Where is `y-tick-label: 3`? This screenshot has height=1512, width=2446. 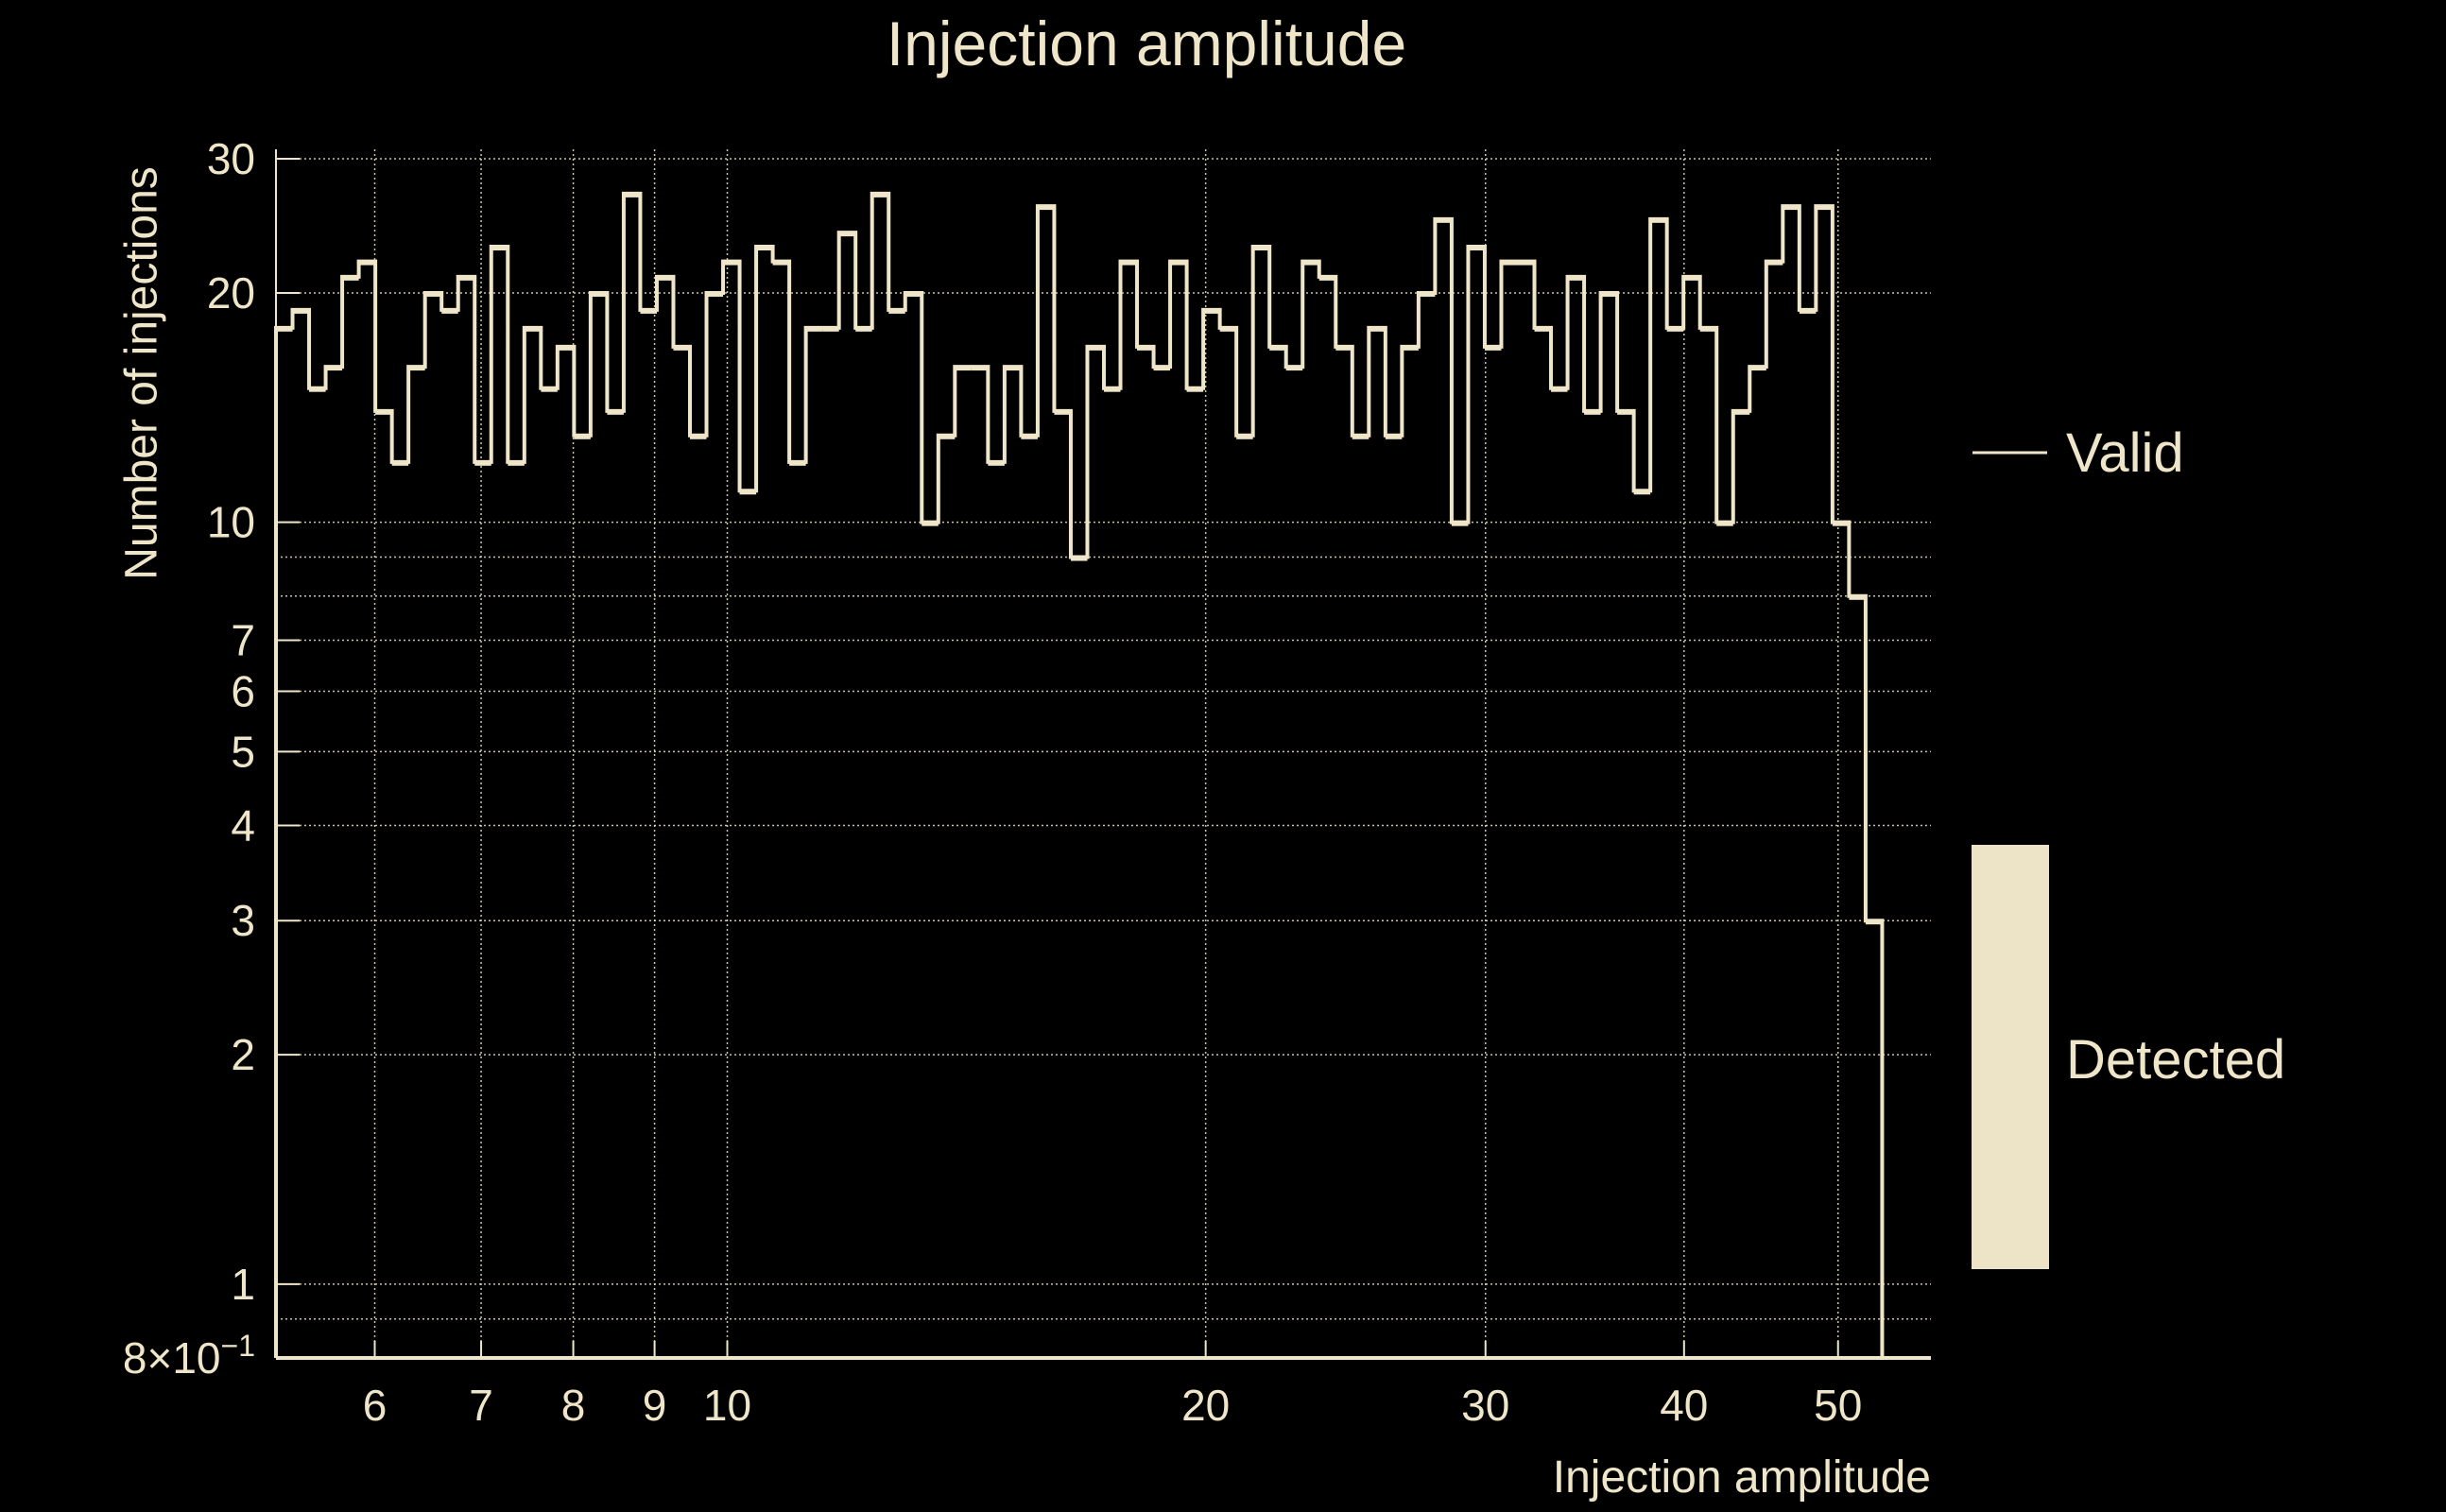 y-tick-label: 3 is located at coordinates (243, 920).